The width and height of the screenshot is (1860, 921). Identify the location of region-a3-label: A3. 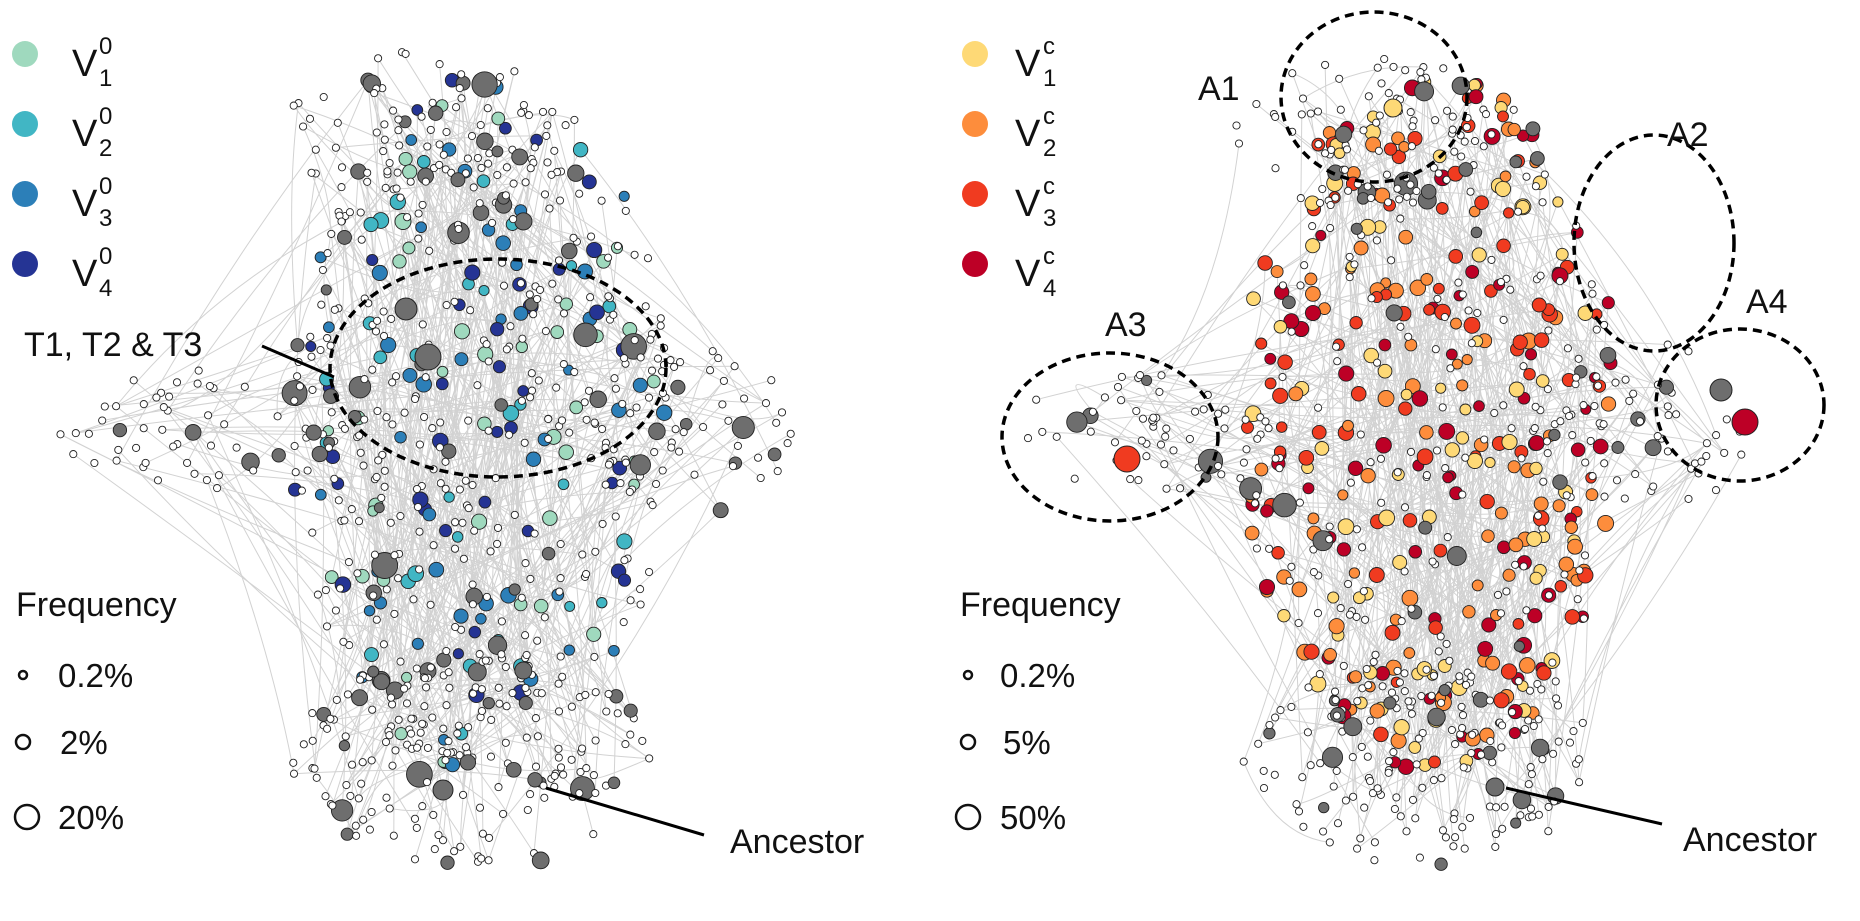
(1126, 325).